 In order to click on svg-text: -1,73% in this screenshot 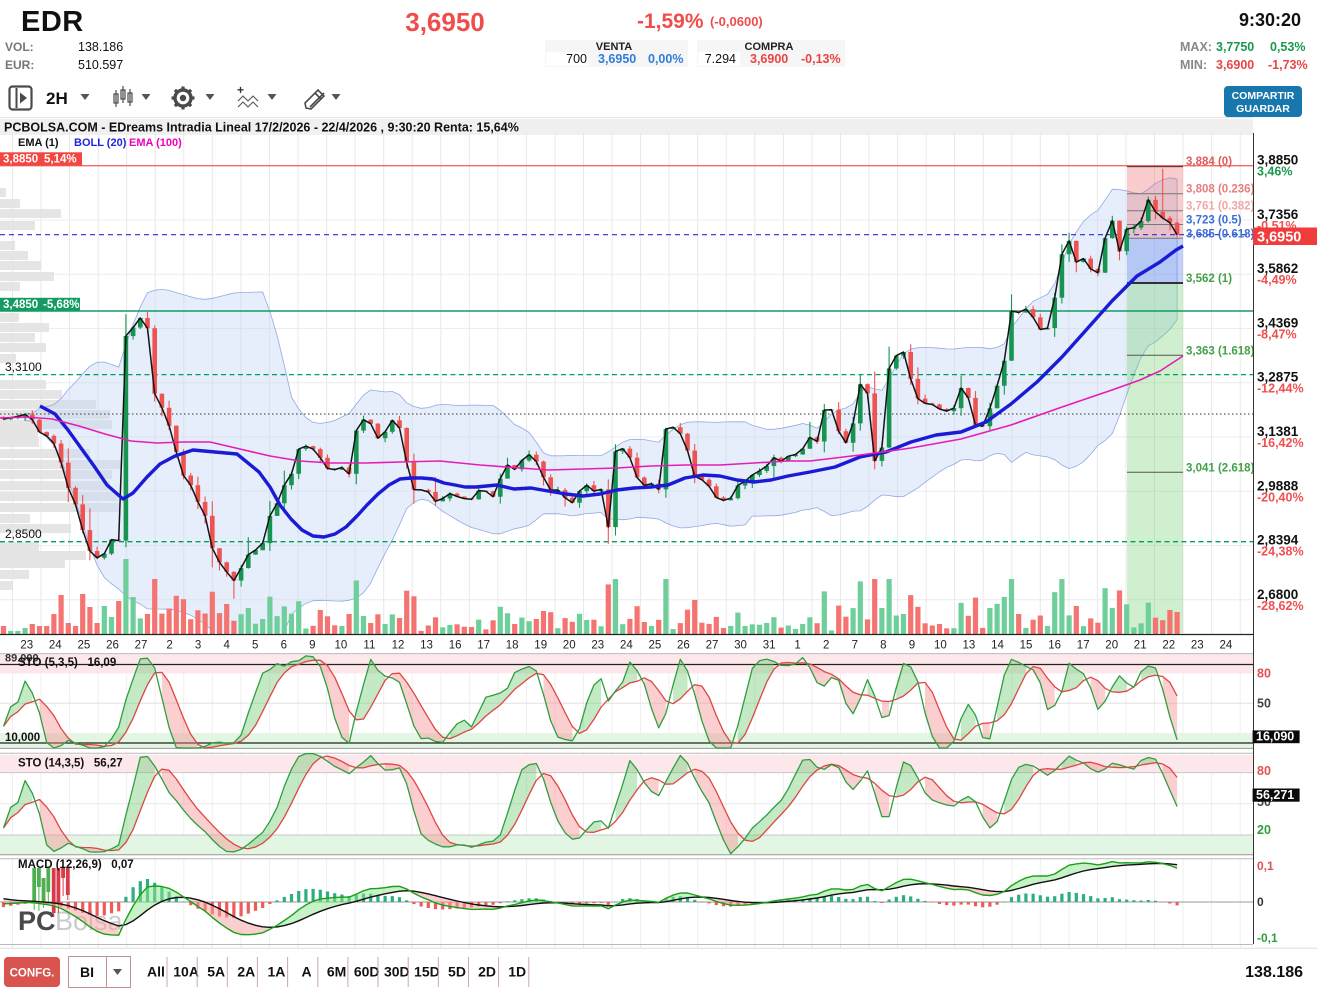, I will do `click(1288, 65)`.